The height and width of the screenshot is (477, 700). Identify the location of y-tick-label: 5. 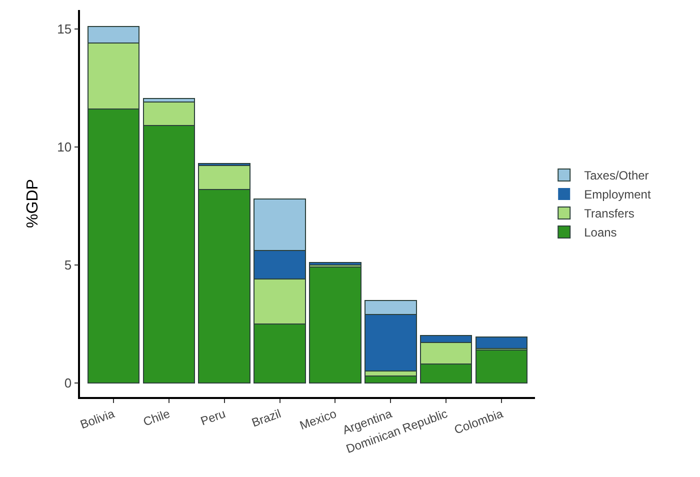
(68, 264).